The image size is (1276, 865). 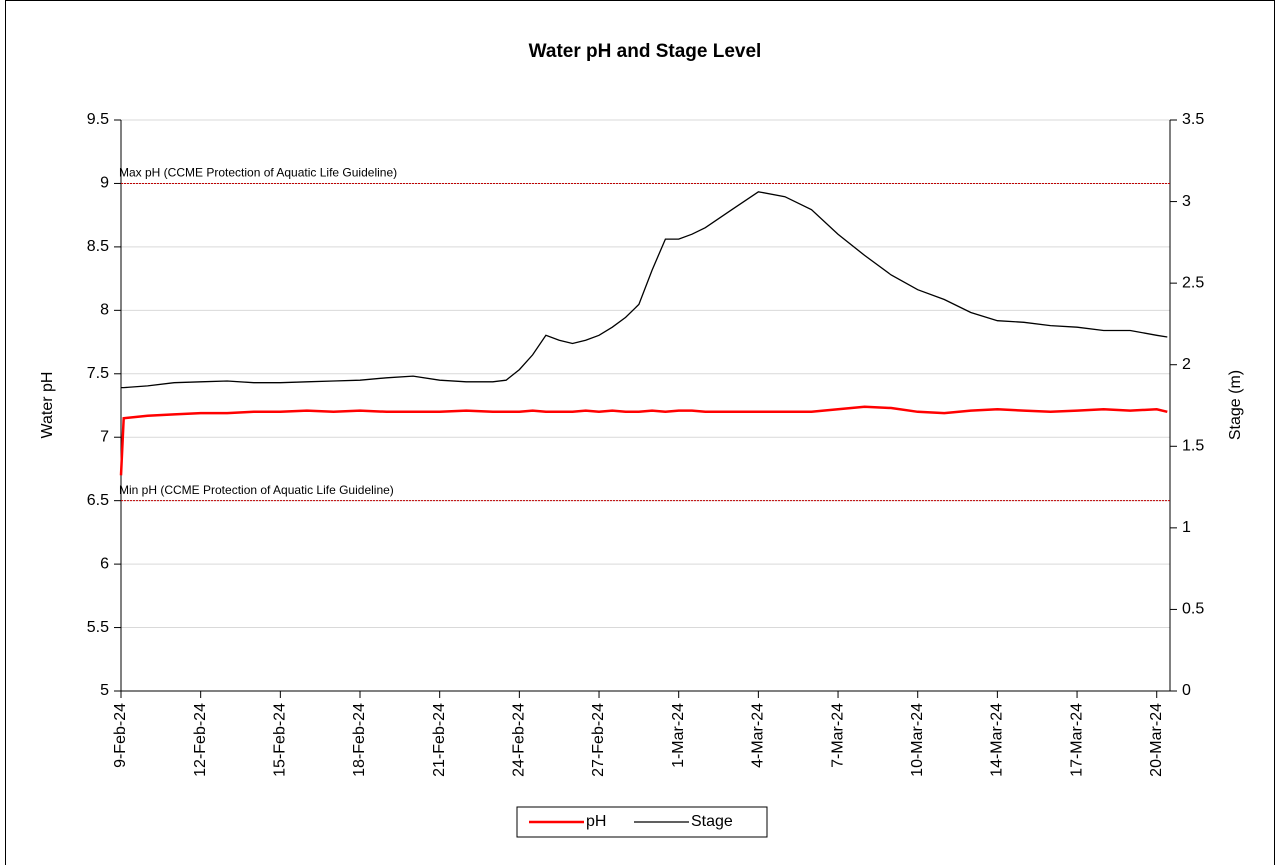 I want to click on x-tick-label: 21-Feb-24, so click(x=439, y=740).